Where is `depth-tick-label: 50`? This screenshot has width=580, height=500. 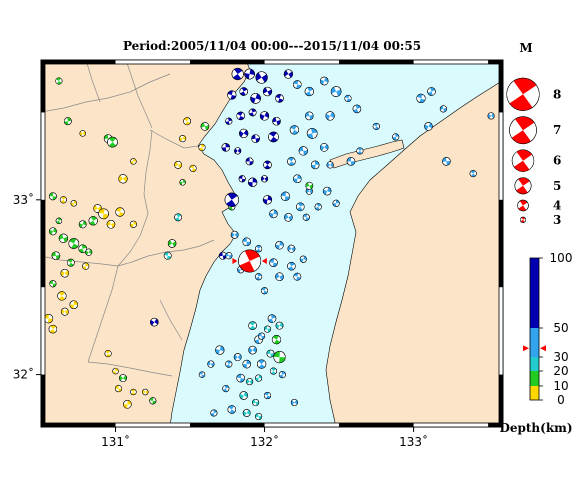 depth-tick-label: 50 is located at coordinates (560, 328).